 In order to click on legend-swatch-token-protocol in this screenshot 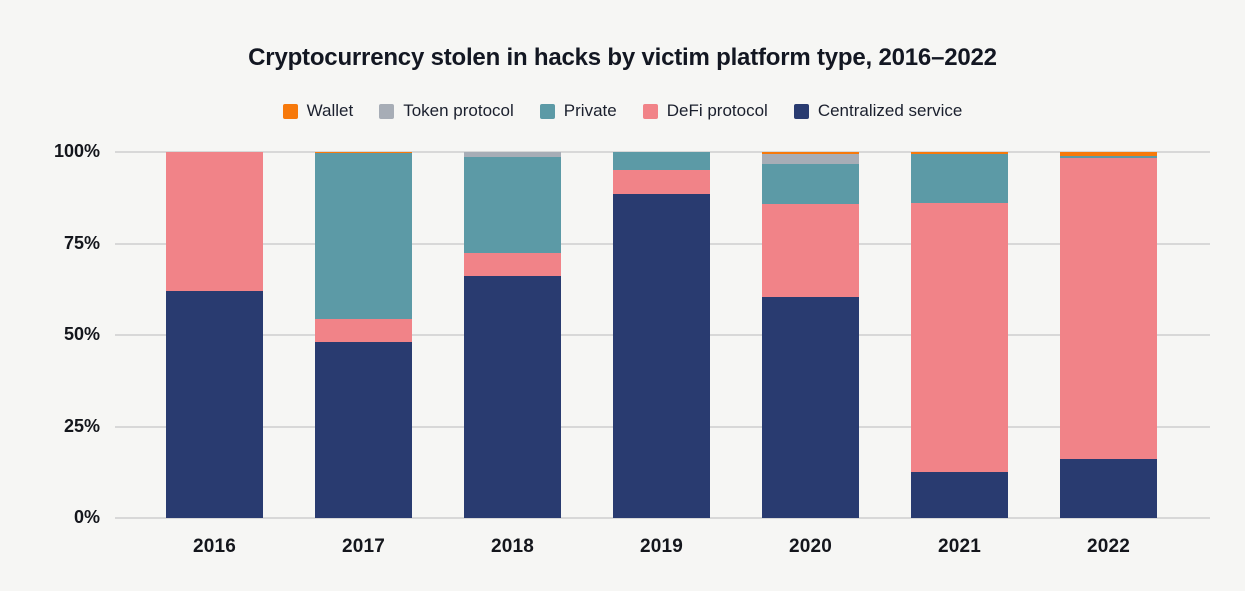, I will do `click(387, 111)`.